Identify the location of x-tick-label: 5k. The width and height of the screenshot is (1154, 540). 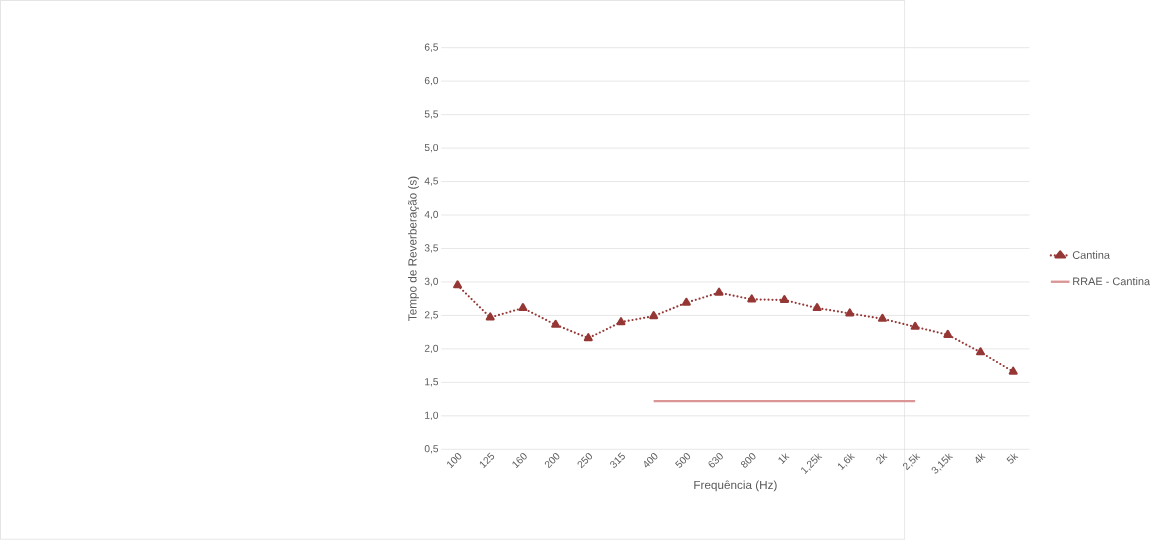
(1012, 458).